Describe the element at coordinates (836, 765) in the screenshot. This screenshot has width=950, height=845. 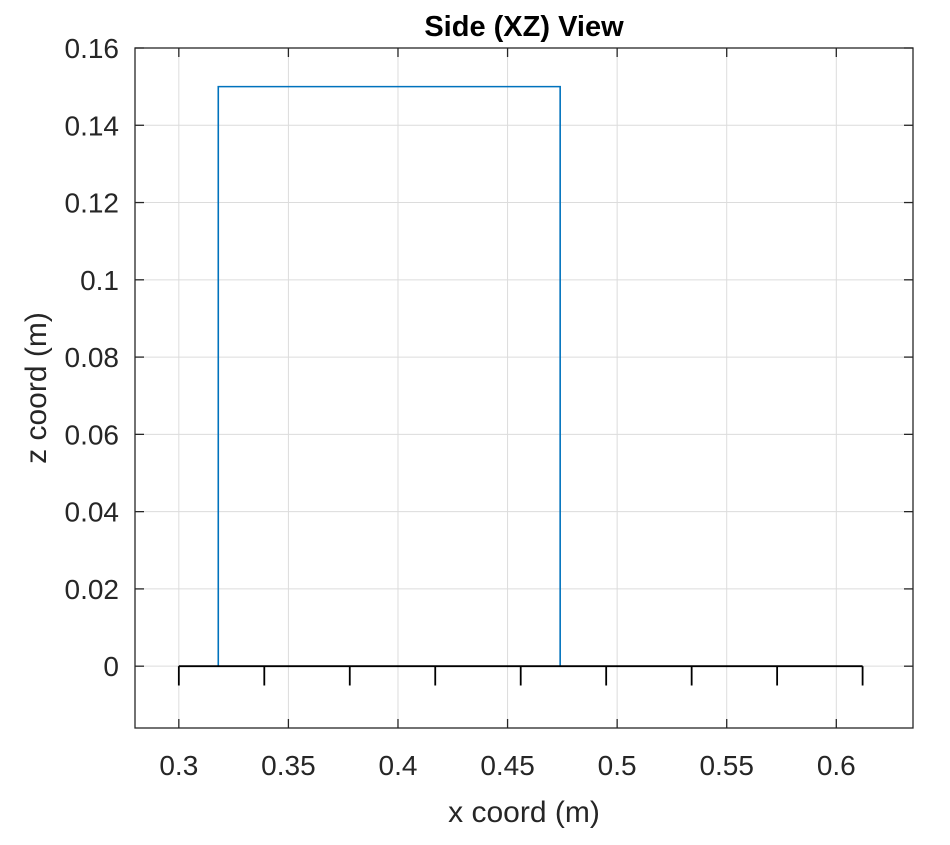
I see `x-tick-label: 0.6` at that location.